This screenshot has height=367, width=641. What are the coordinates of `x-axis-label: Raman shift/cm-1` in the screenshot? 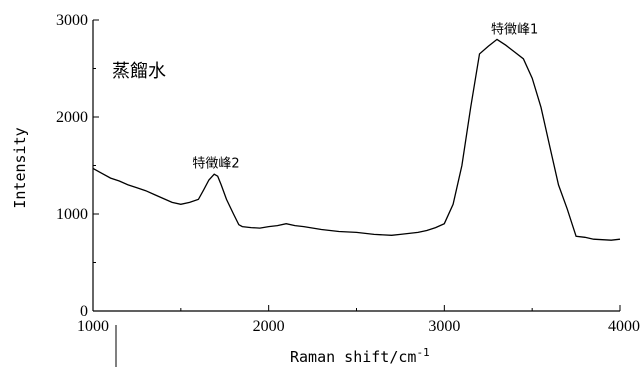 It's located at (360, 356).